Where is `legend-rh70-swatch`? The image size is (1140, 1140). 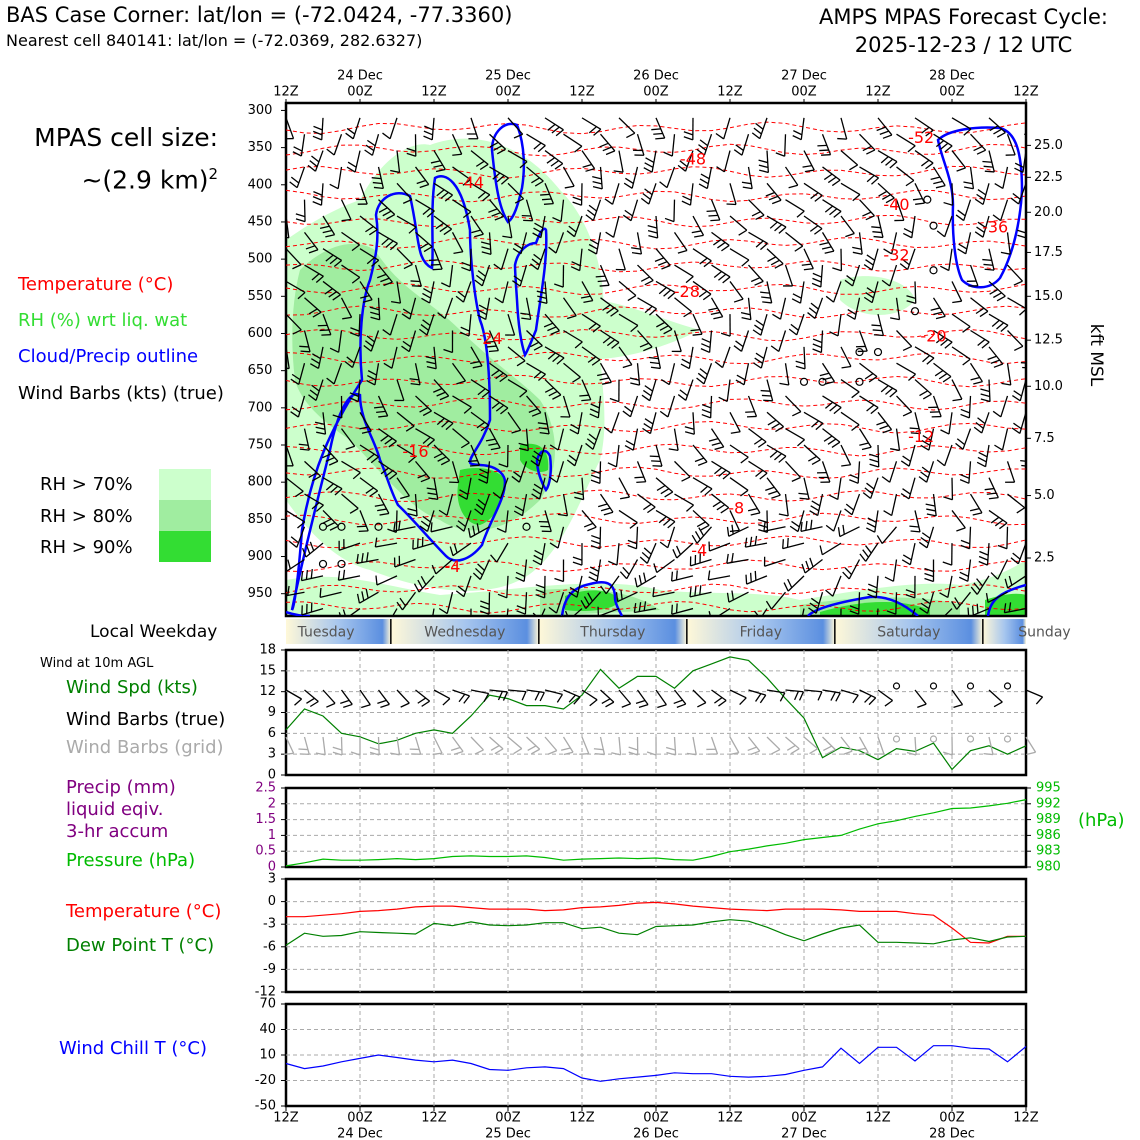
legend-rh70-swatch is located at coordinates (185, 484).